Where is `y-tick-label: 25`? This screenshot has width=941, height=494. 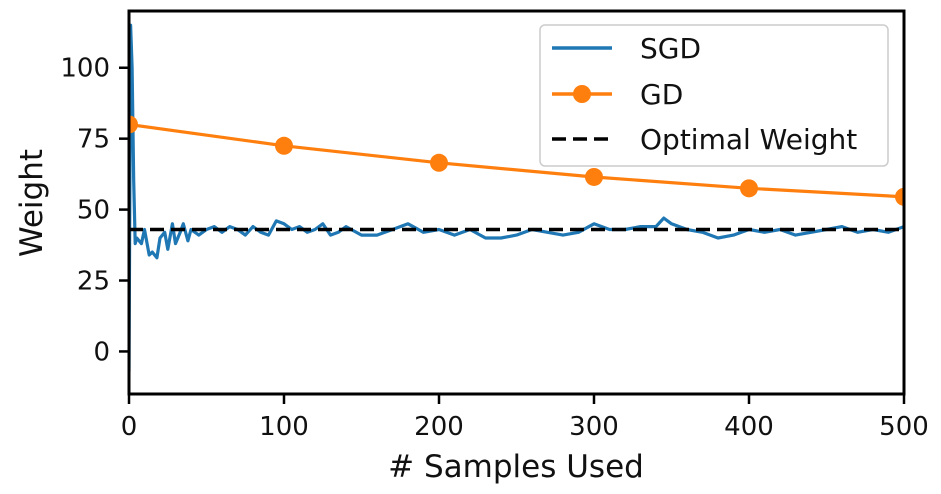 y-tick-label: 25 is located at coordinates (93, 282).